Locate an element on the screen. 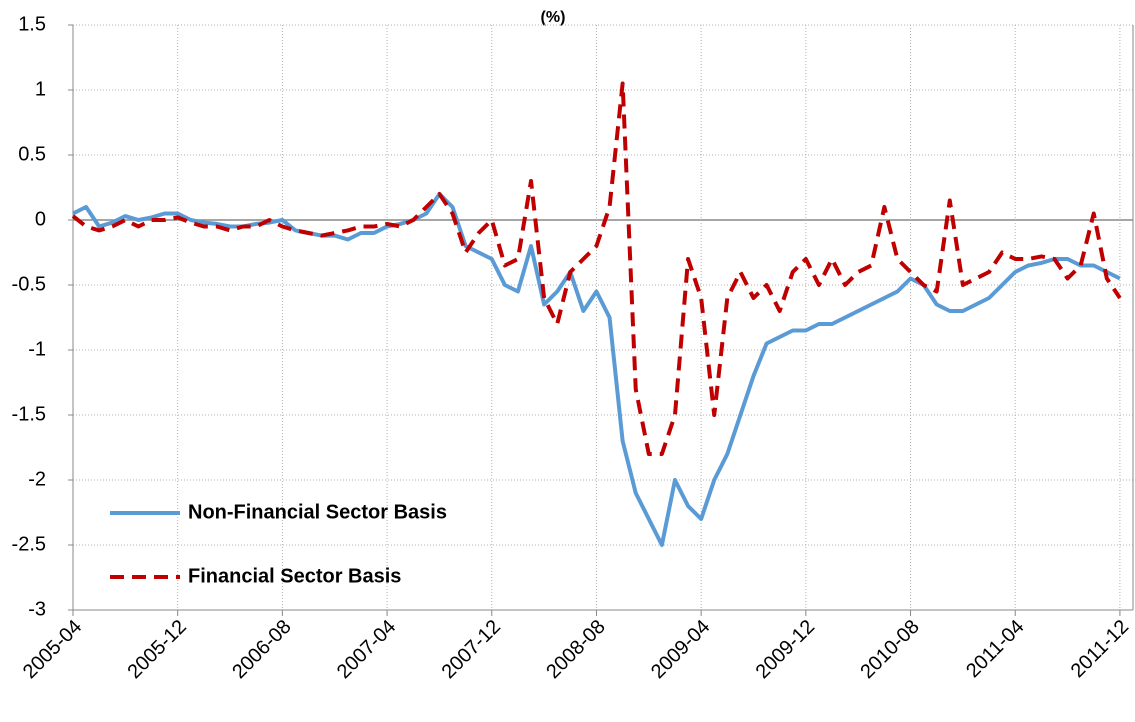 The image size is (1135, 722). y-tick-label: -1.5 is located at coordinates (29, 414).